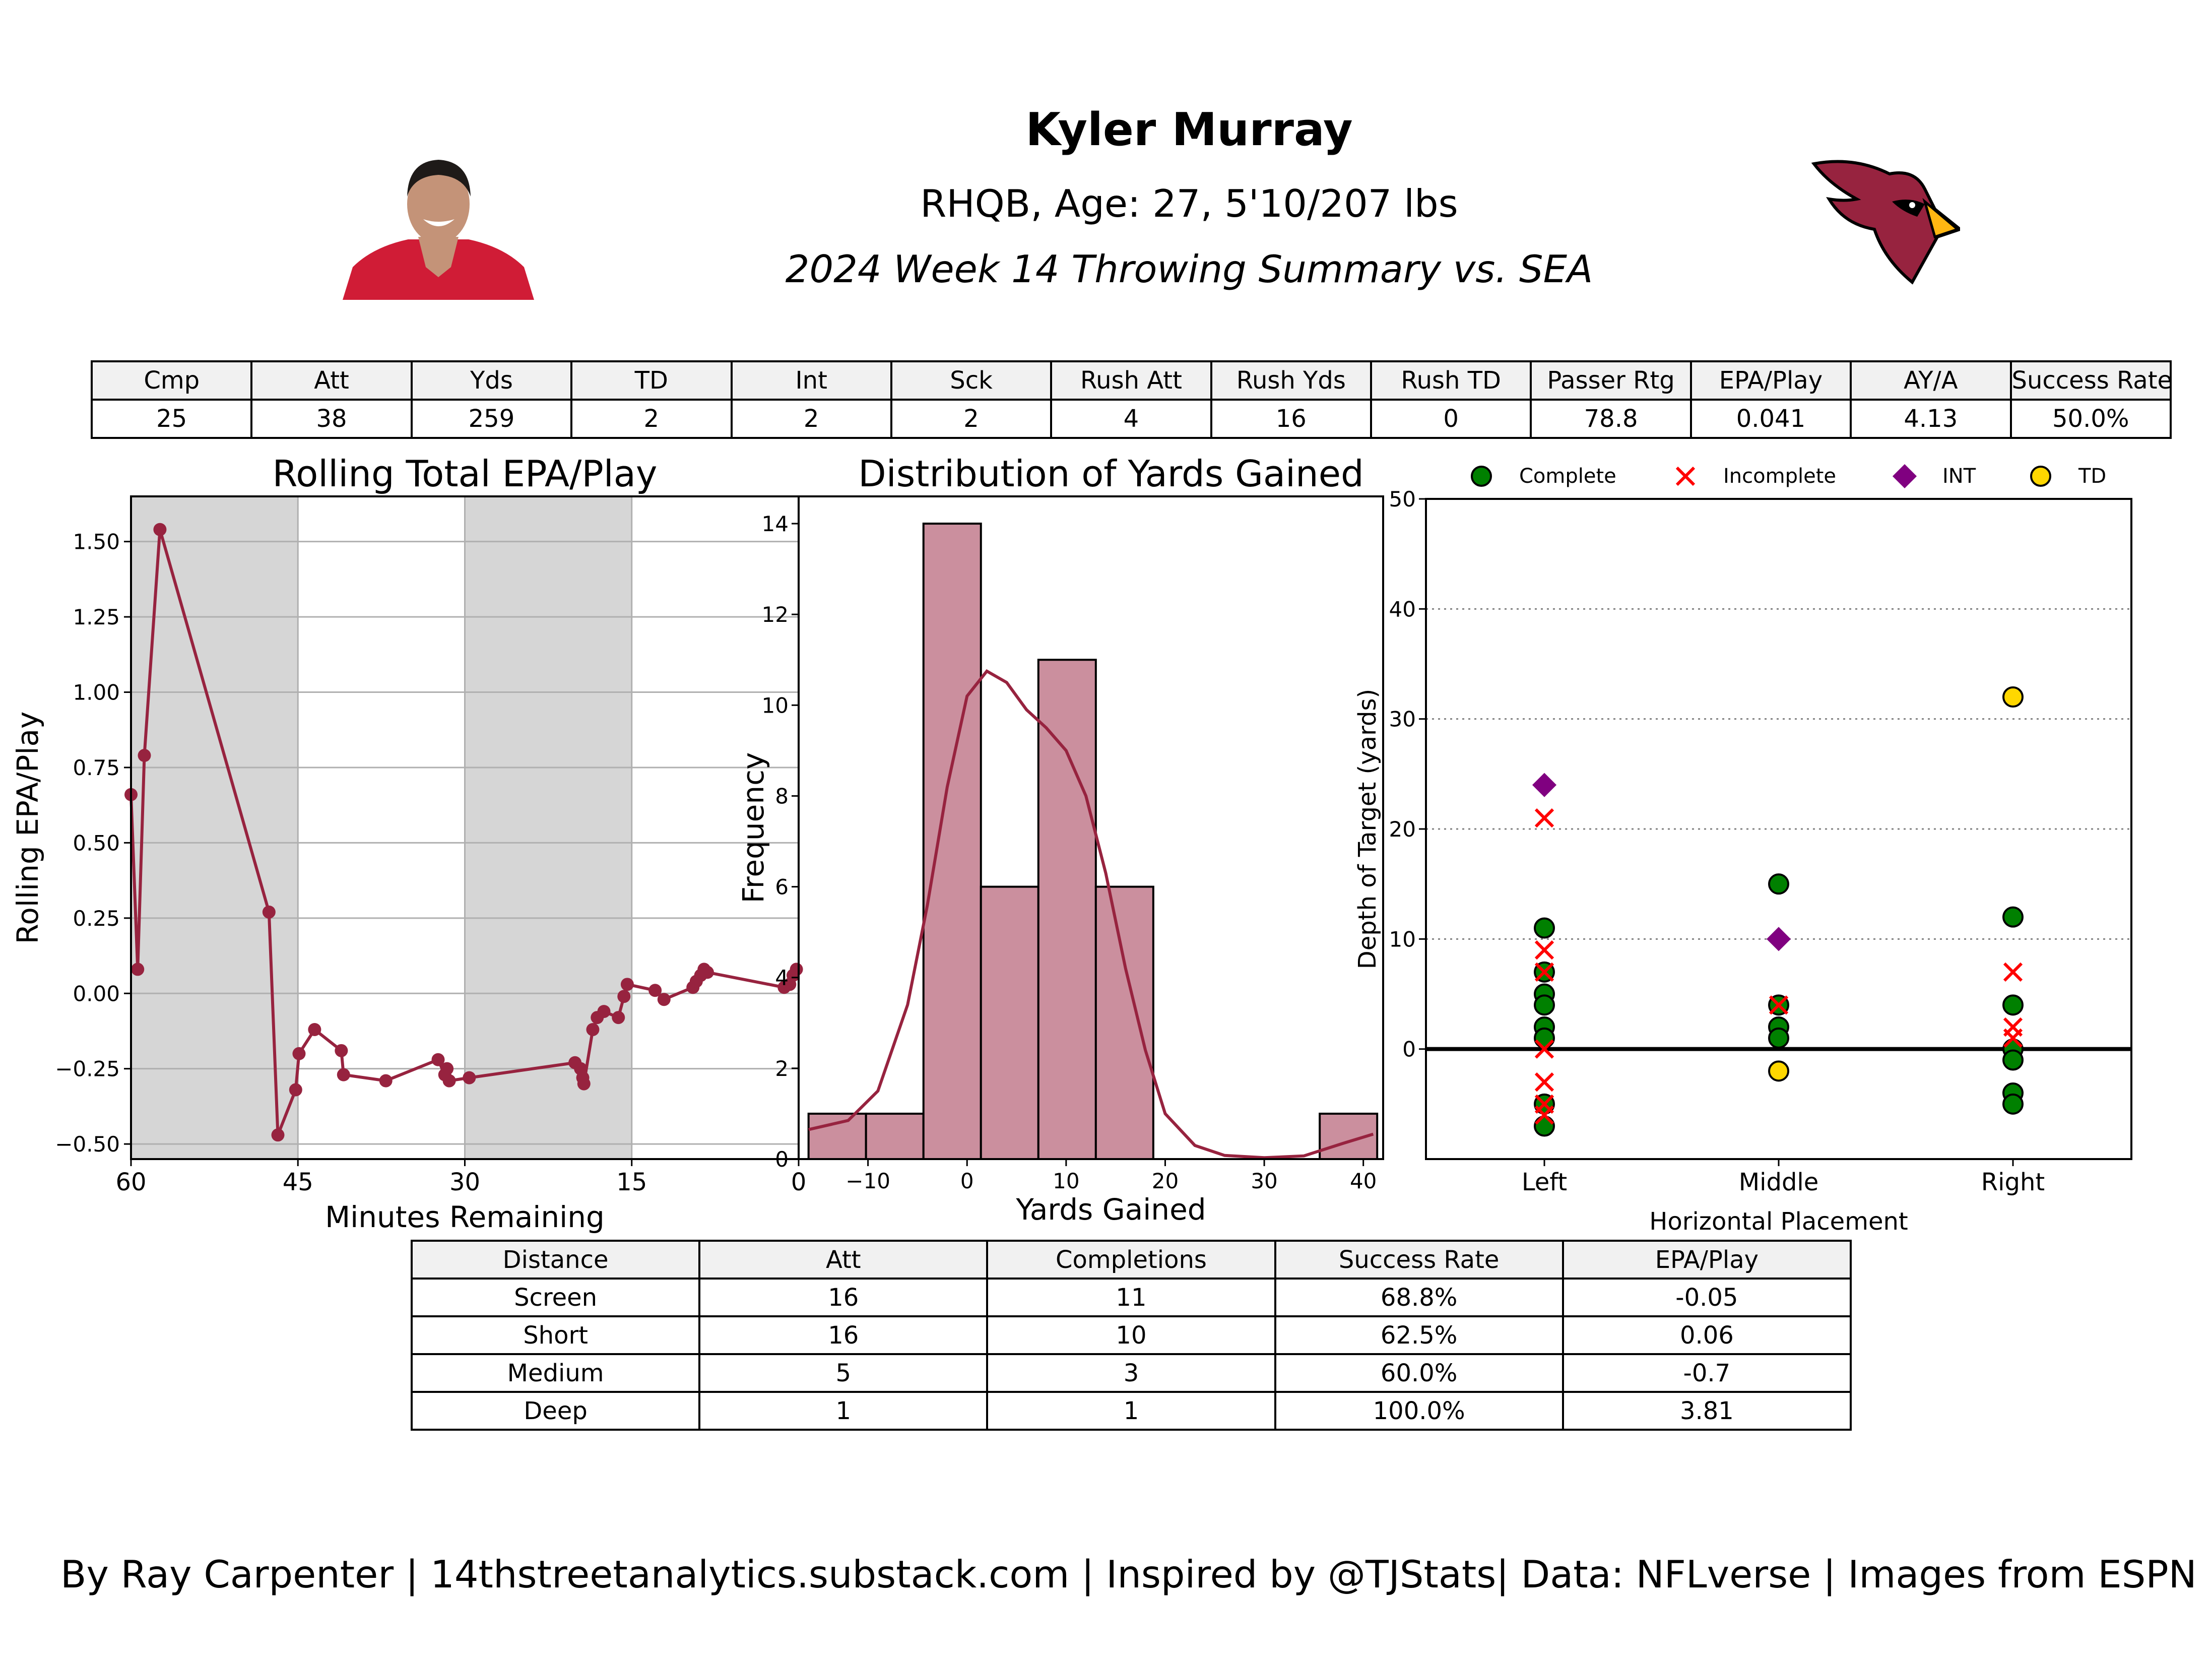 The image size is (2212, 1660). I want to click on distance-cell: 16, so click(843, 1297).